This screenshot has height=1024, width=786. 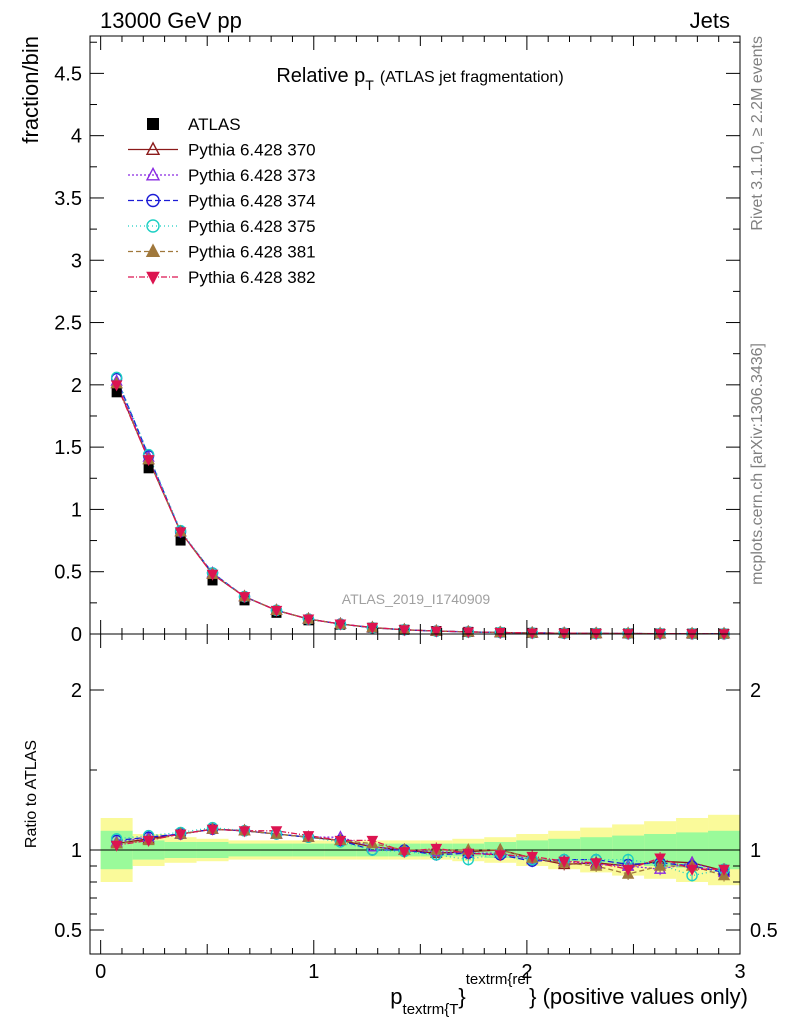 What do you see at coordinates (638, 996) in the screenshot?
I see `x-axis-label-rest: } (positive values only)` at bounding box center [638, 996].